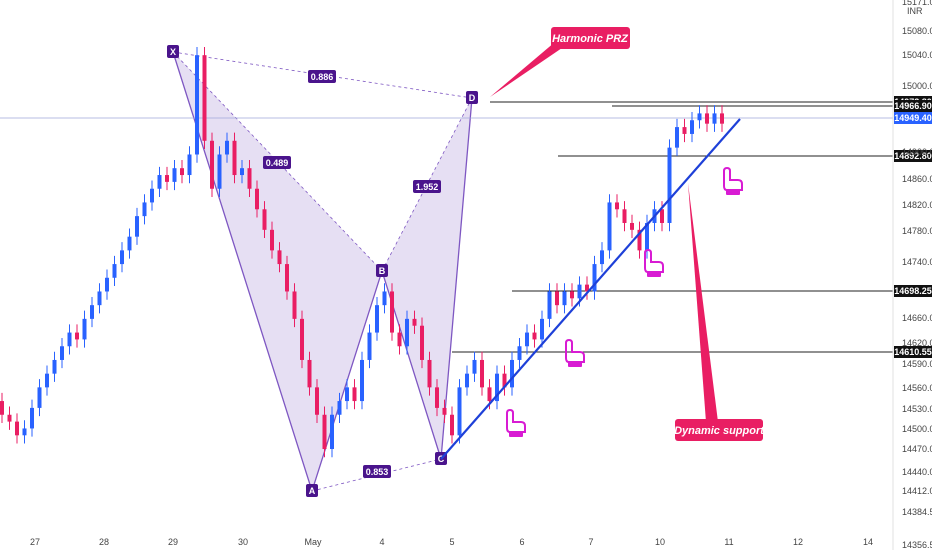 This screenshot has height=550, width=932. I want to click on time-tick-label: 28, so click(104, 542).